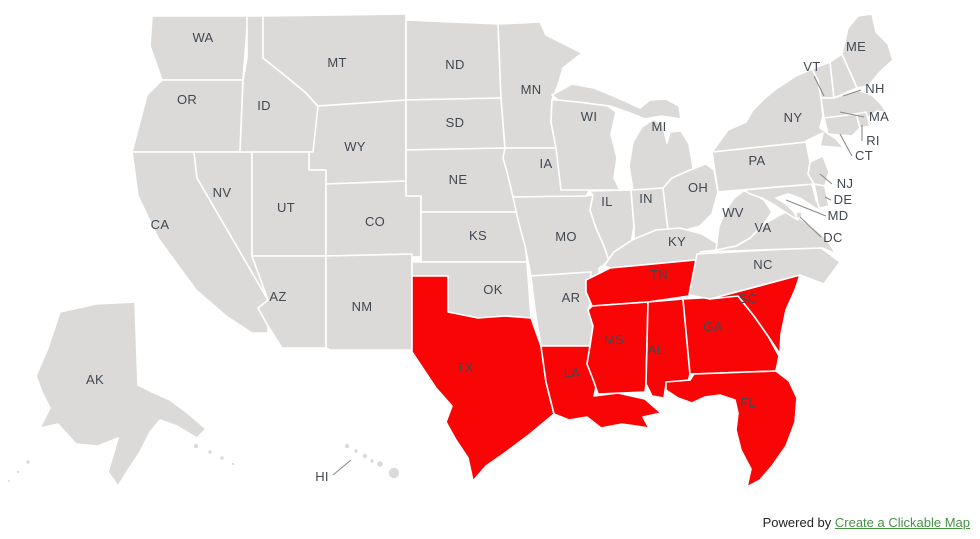  What do you see at coordinates (322, 476) in the screenshot?
I see `state-label-HI: HI` at bounding box center [322, 476].